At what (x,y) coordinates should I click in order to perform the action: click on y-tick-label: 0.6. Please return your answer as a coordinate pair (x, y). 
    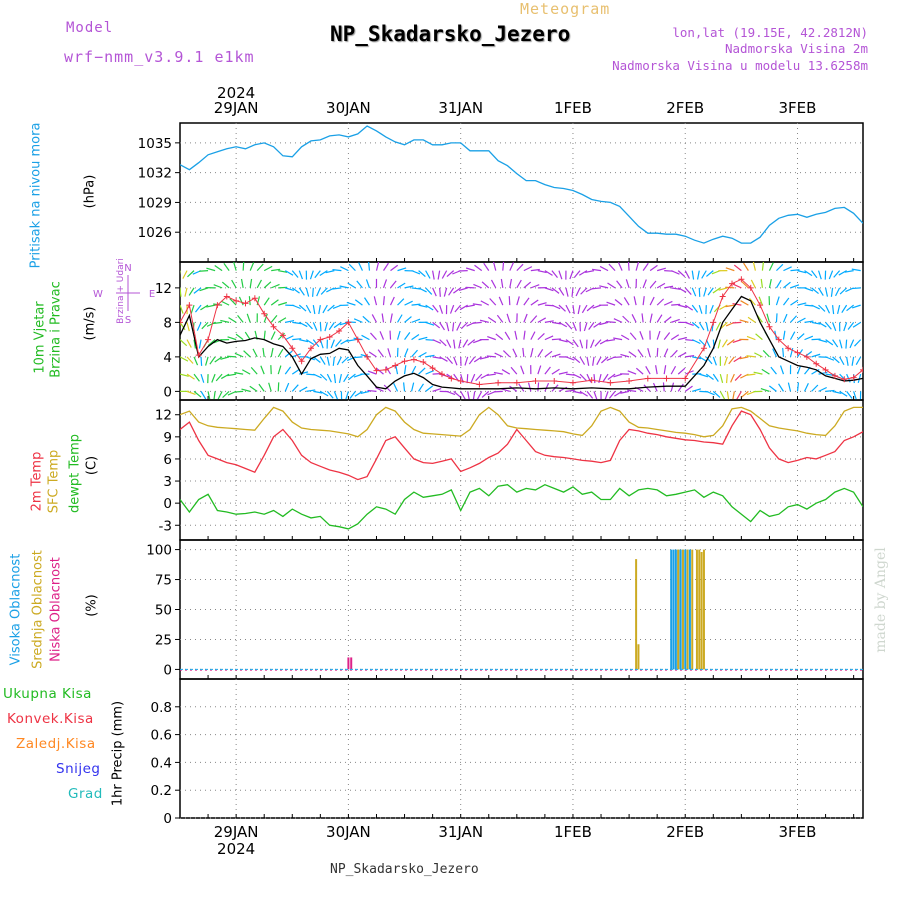
    Looking at the image, I should click on (161, 736).